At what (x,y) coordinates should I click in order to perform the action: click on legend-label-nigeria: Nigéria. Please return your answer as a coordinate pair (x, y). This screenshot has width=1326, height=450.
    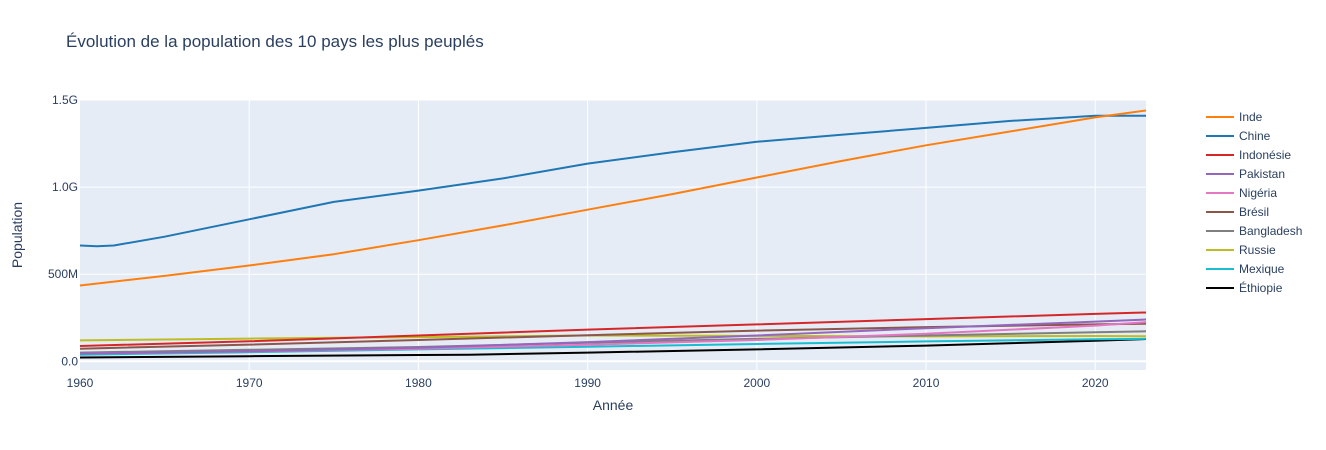
    Looking at the image, I should click on (1258, 193).